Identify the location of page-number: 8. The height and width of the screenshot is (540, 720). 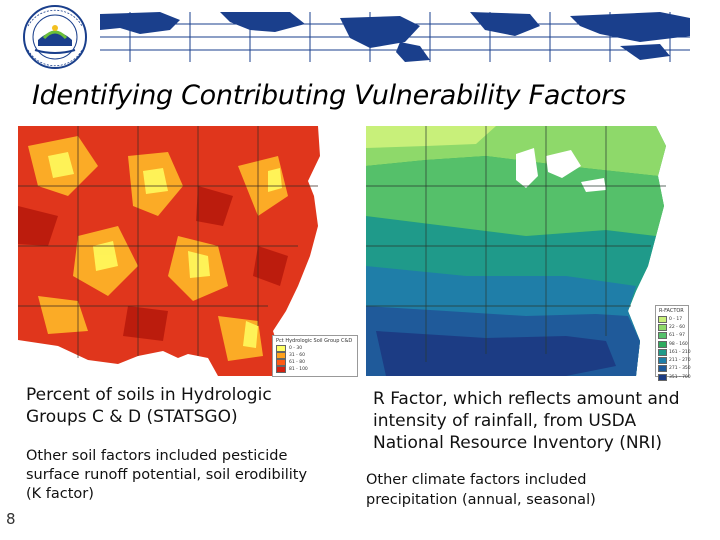
(11, 519).